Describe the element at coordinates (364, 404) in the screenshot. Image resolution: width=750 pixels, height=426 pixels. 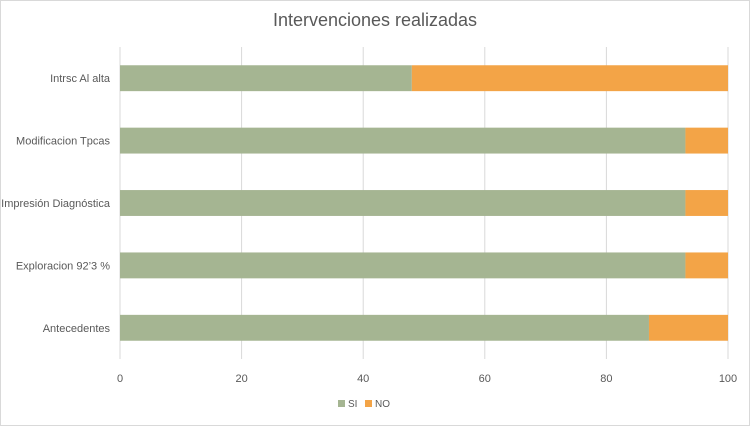
I see `legend: SI NO` at that location.